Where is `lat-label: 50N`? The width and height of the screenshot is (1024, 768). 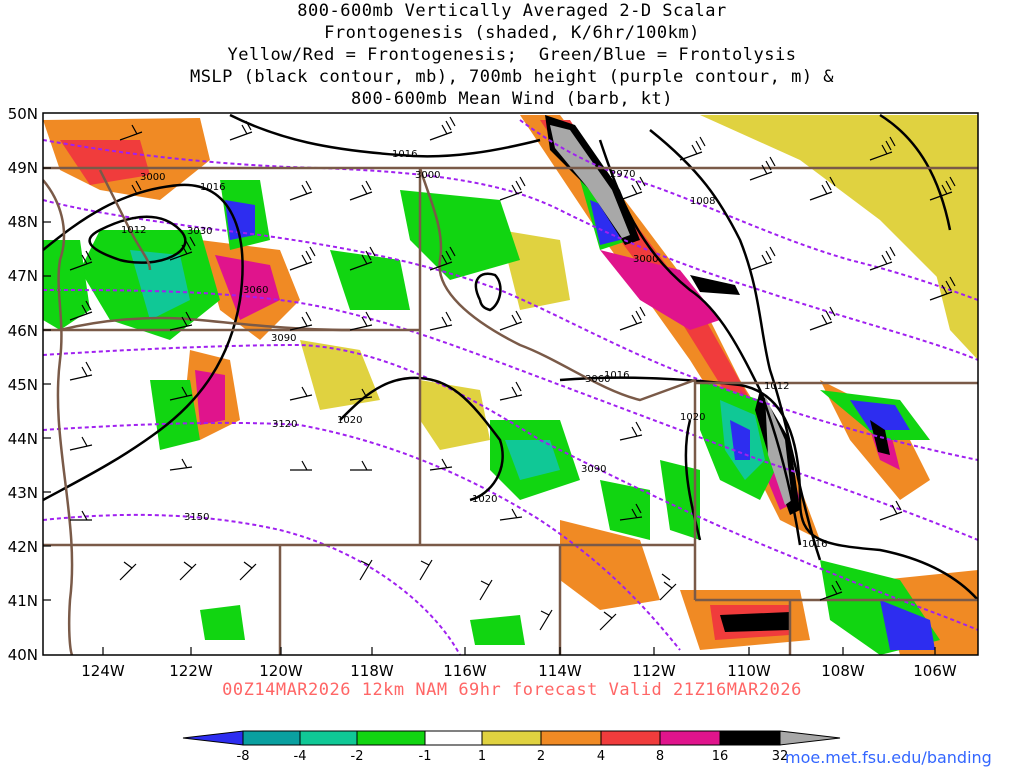 lat-label: 50N is located at coordinates (23, 114).